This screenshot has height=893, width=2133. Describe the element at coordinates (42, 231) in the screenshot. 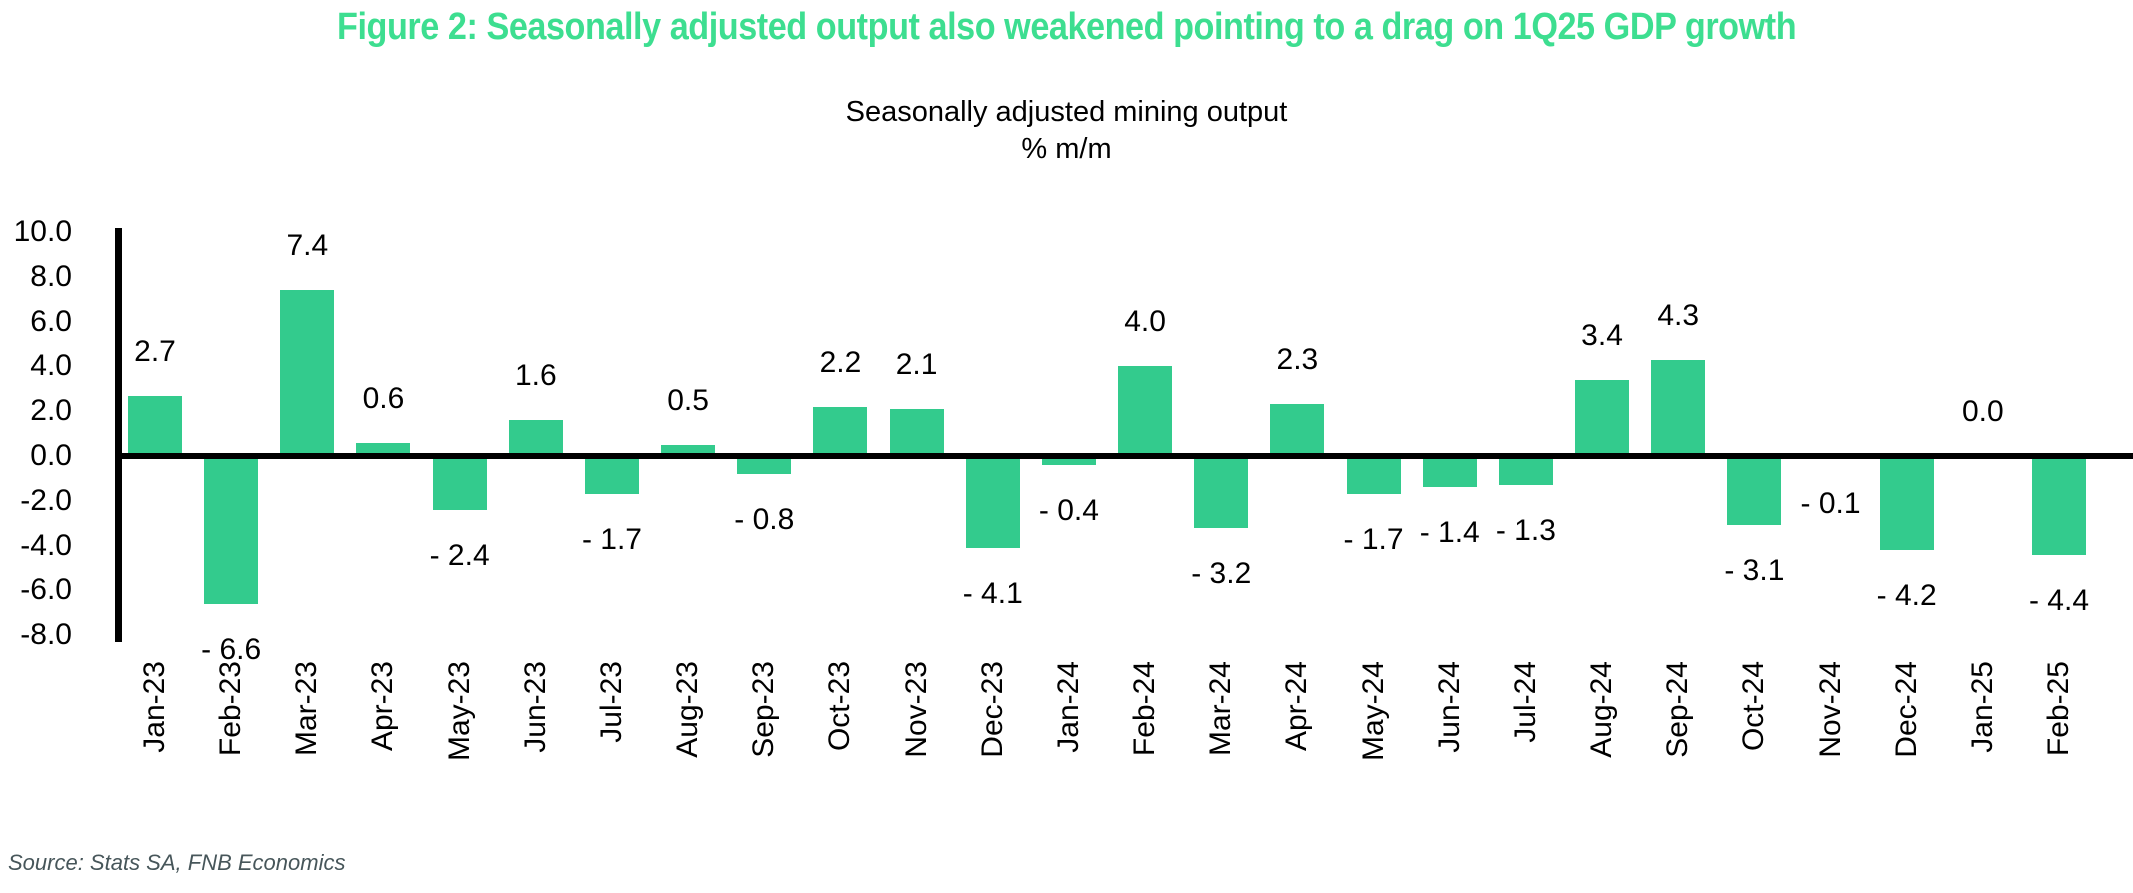

I see `y-axis-tick-label: 10.0` at that location.